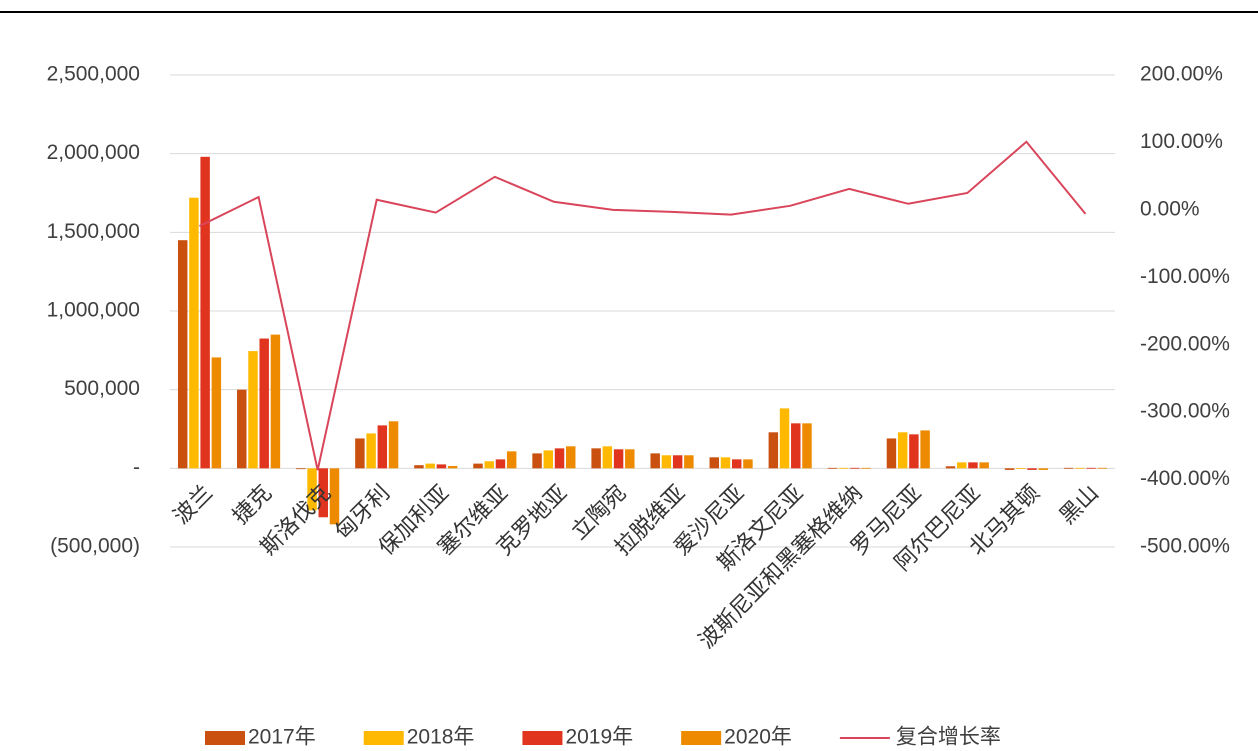  Describe the element at coordinates (758, 737) in the screenshot. I see `legend-label: 2020年` at that location.